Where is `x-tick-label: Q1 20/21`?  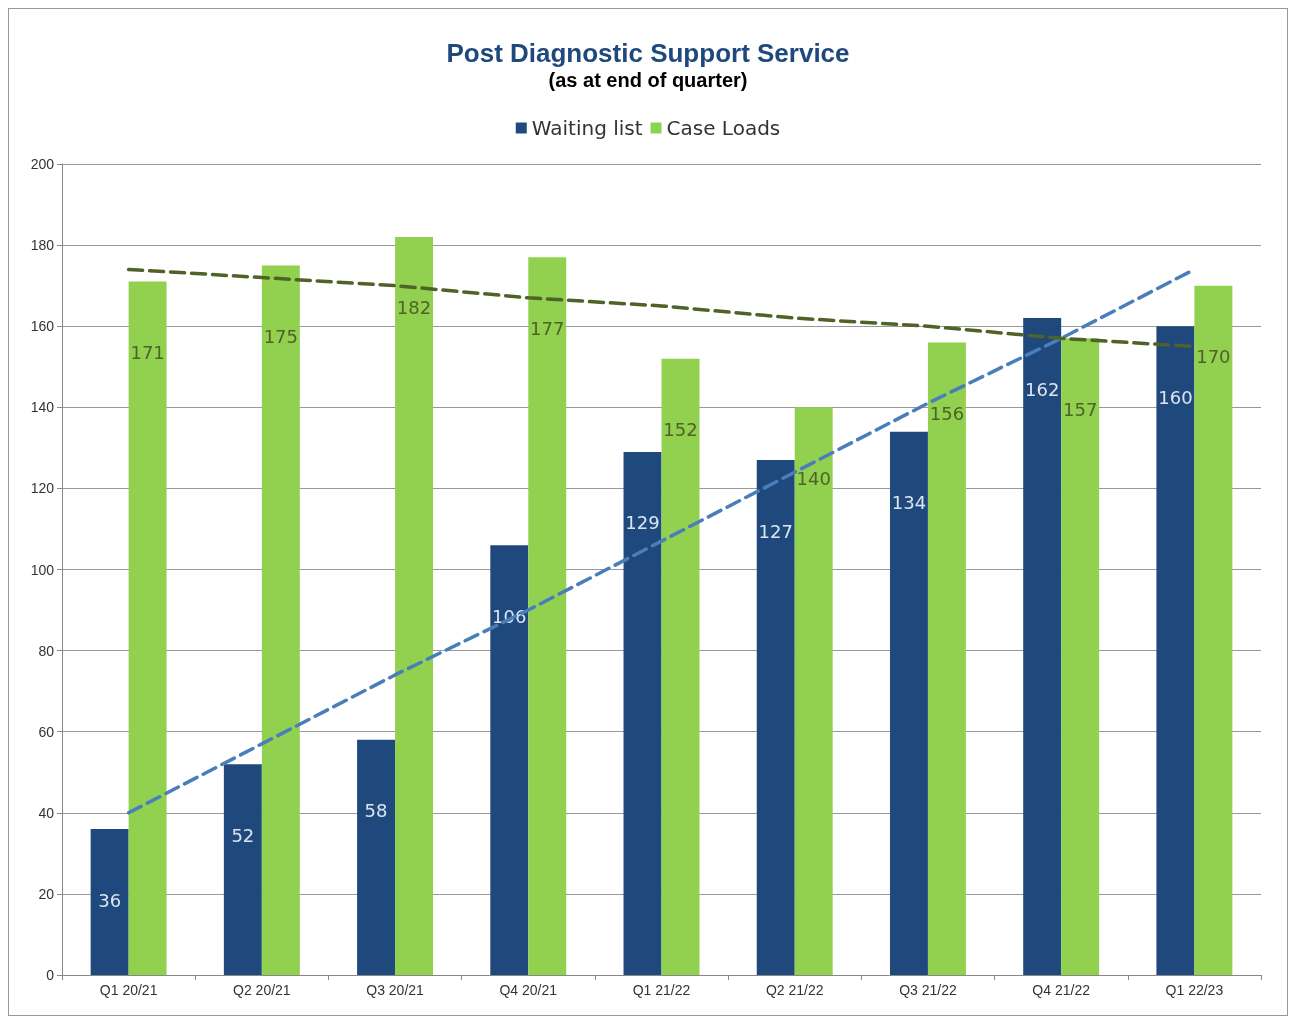
x-tick-label: Q1 20/21 is located at coordinates (128, 990).